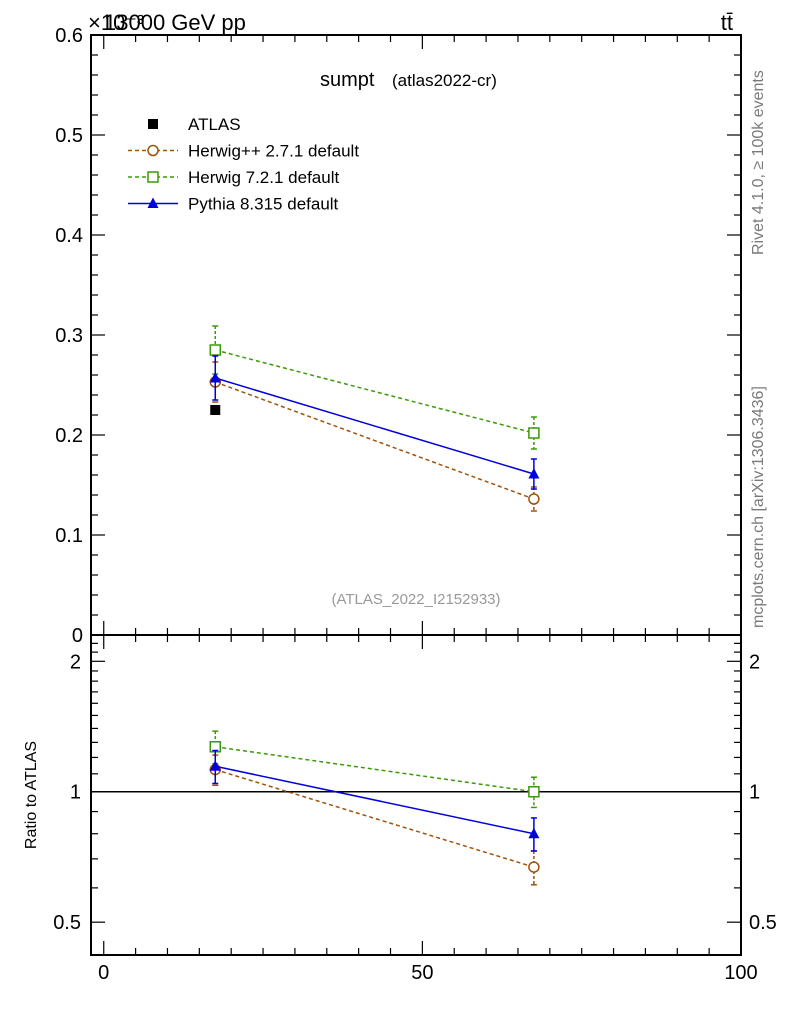 The height and width of the screenshot is (1024, 786). I want to click on chart-subtitle: (atlas2022-cr), so click(444, 80).